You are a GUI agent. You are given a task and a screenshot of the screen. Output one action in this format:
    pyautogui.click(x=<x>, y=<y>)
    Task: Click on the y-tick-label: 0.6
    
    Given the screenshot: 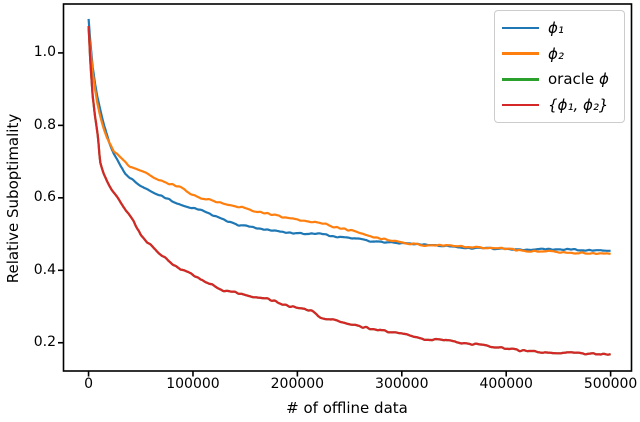 What is the action you would take?
    pyautogui.click(x=44, y=197)
    